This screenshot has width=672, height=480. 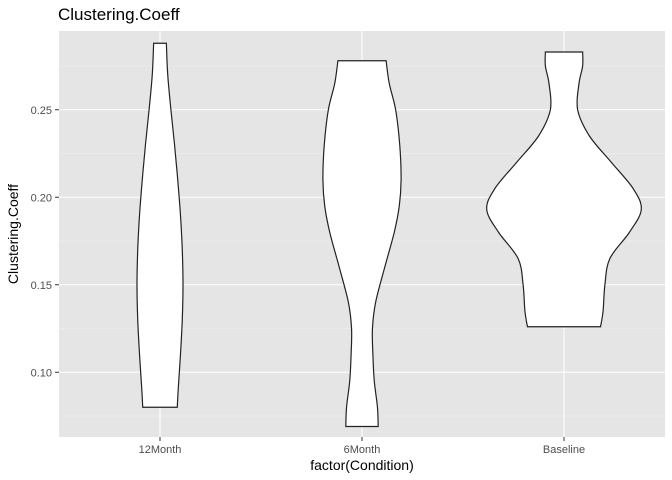 I want to click on chart-title: Clustering.Coeff, so click(x=119, y=14).